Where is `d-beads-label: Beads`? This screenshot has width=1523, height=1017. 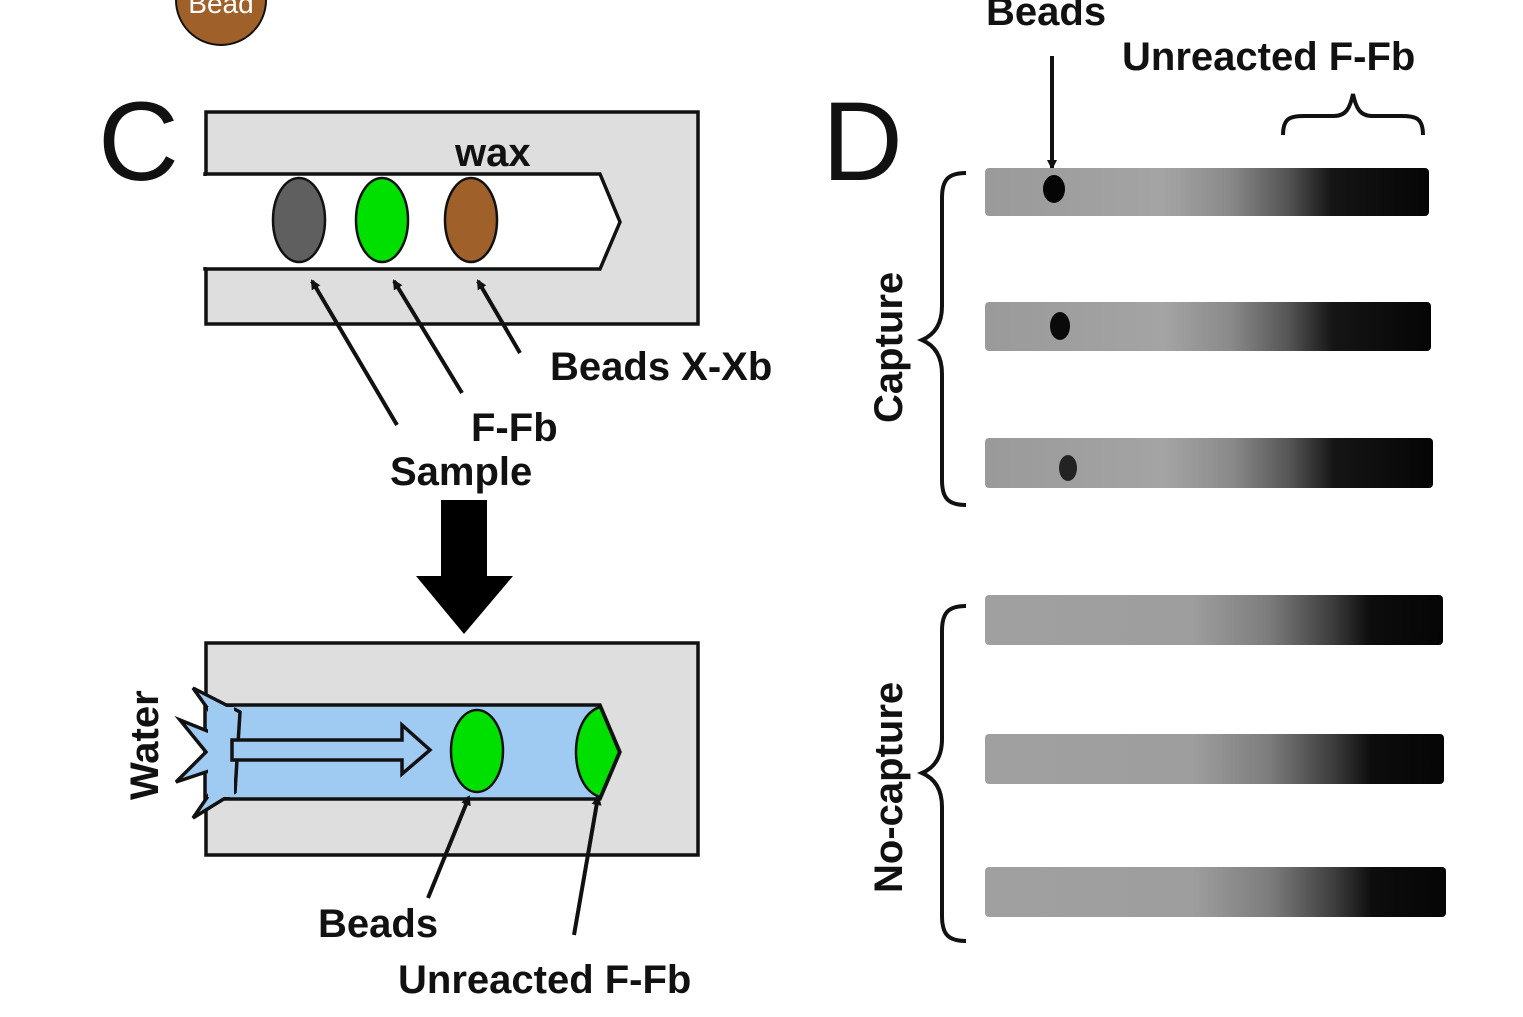 d-beads-label: Beads is located at coordinates (1046, 17).